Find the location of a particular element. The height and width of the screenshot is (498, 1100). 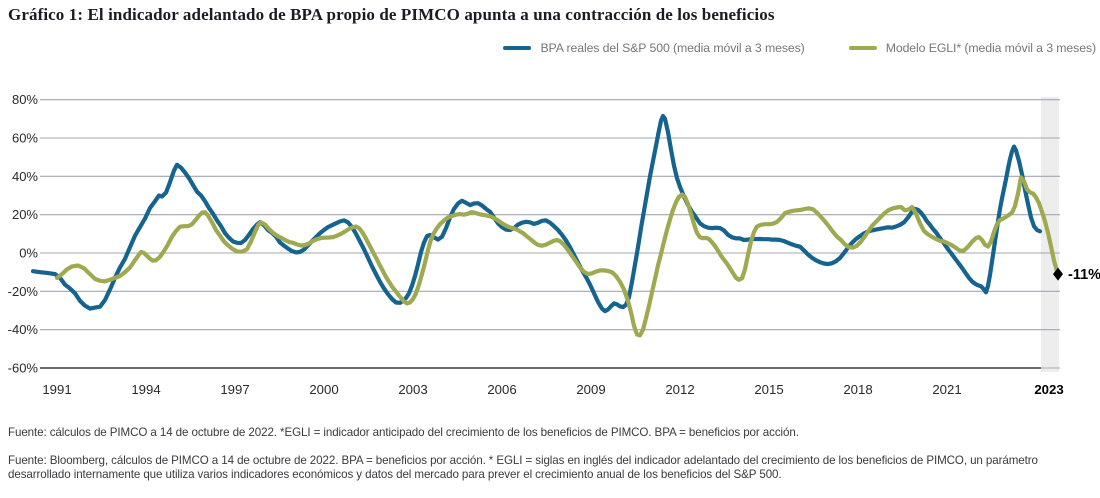

x-tick-label: 2018 is located at coordinates (857, 389).